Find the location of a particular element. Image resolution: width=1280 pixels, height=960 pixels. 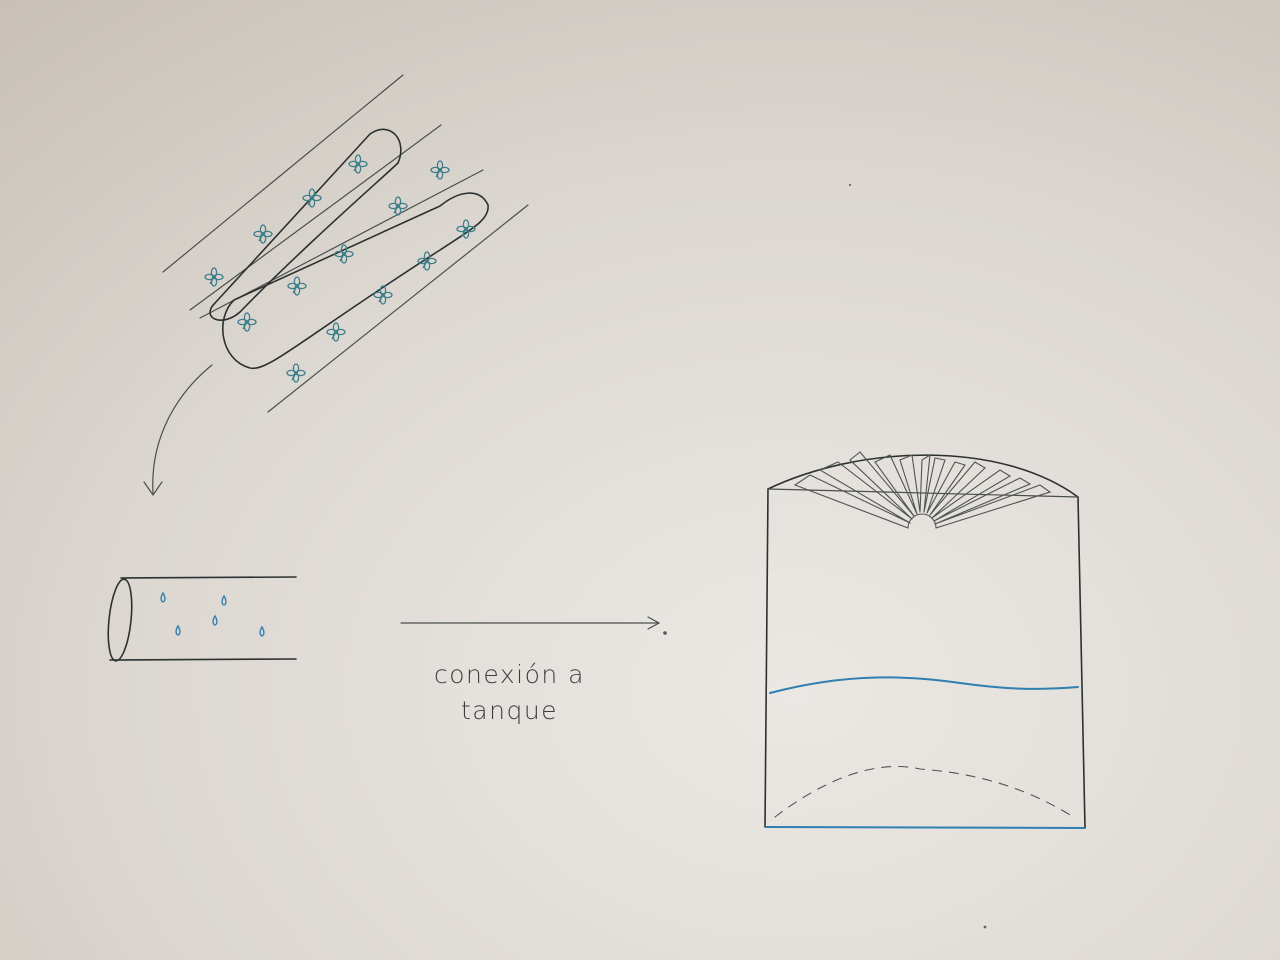

tank-water-level is located at coordinates (924, 685).